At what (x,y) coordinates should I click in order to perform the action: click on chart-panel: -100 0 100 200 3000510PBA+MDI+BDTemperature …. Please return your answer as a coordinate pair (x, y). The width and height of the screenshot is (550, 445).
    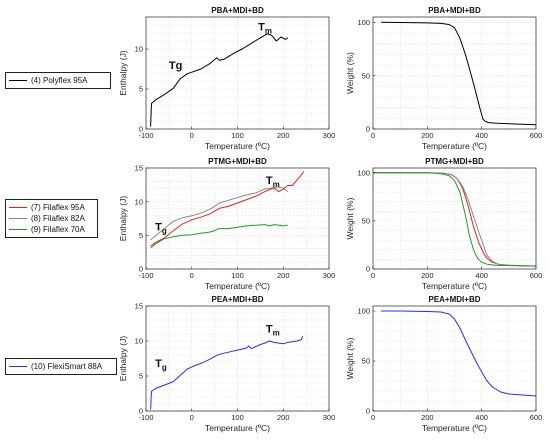
    Looking at the image, I should click on (226, 78).